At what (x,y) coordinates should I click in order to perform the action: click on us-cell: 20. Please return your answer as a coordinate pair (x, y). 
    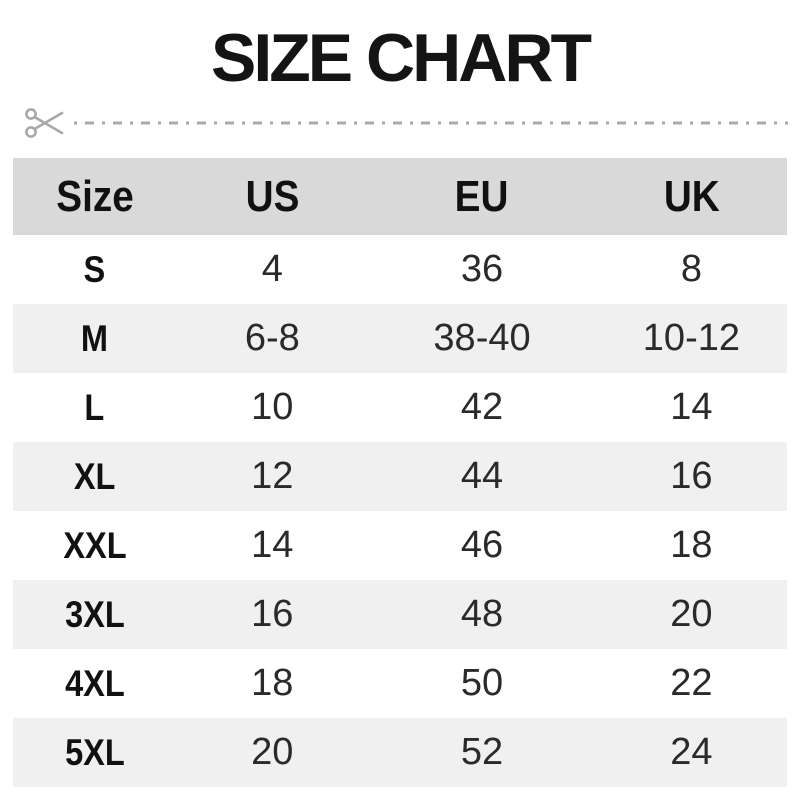
    Looking at the image, I should click on (272, 752).